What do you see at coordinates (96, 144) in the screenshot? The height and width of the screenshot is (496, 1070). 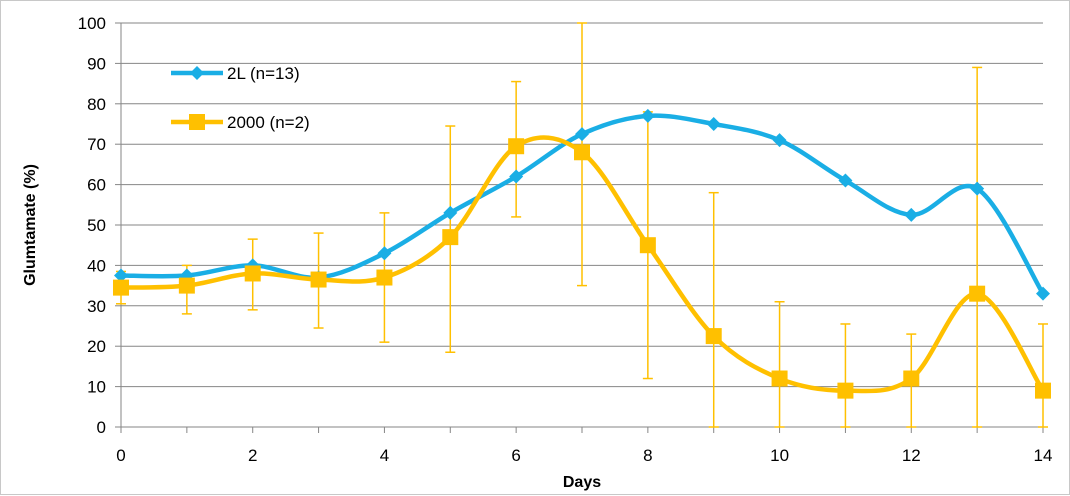 I see `y-tick-label: 70` at bounding box center [96, 144].